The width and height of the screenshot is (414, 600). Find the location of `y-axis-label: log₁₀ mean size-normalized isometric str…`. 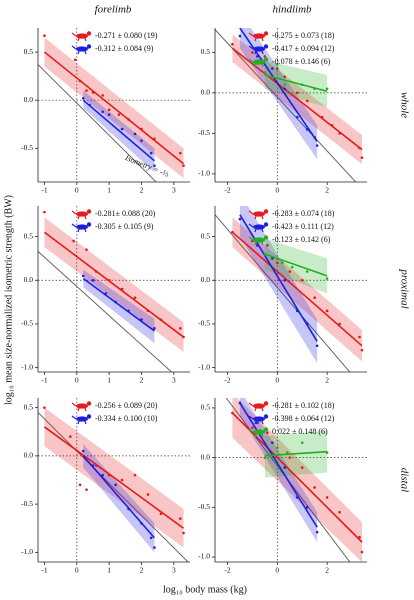

y-axis-label: log₁₀ mean size-normalized isometric str… is located at coordinates (8, 300).